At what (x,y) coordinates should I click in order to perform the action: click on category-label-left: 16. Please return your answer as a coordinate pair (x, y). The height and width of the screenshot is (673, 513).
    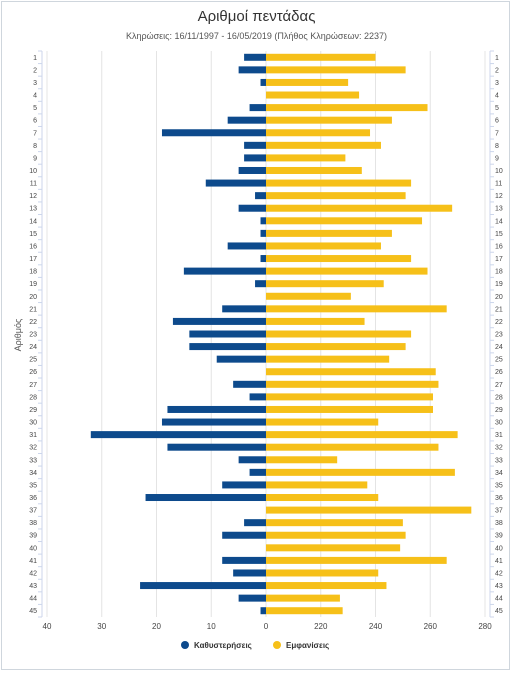
    Looking at the image, I should click on (33, 246).